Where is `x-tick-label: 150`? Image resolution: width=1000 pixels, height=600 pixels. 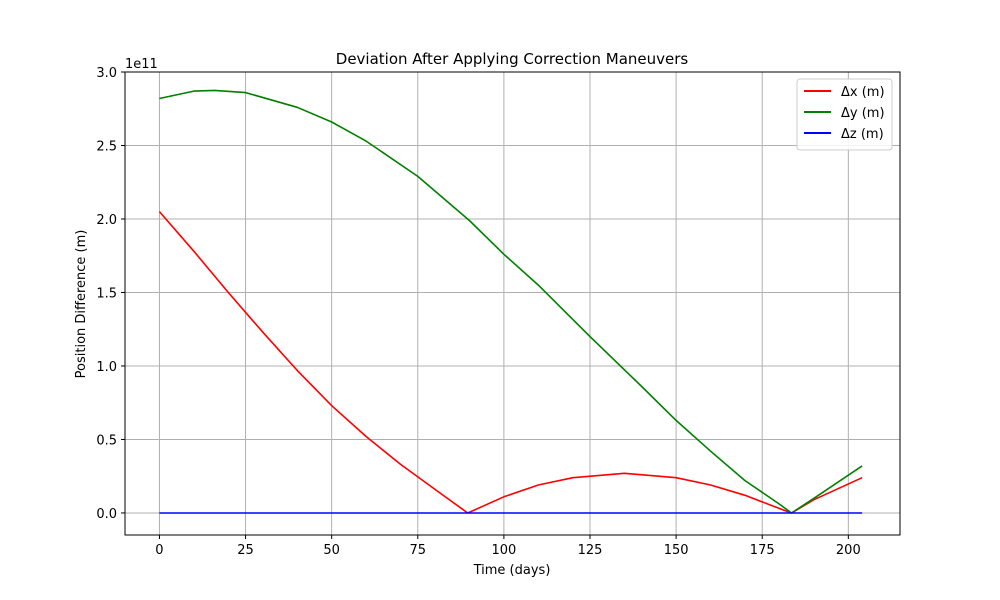 x-tick-label: 150 is located at coordinates (676, 550).